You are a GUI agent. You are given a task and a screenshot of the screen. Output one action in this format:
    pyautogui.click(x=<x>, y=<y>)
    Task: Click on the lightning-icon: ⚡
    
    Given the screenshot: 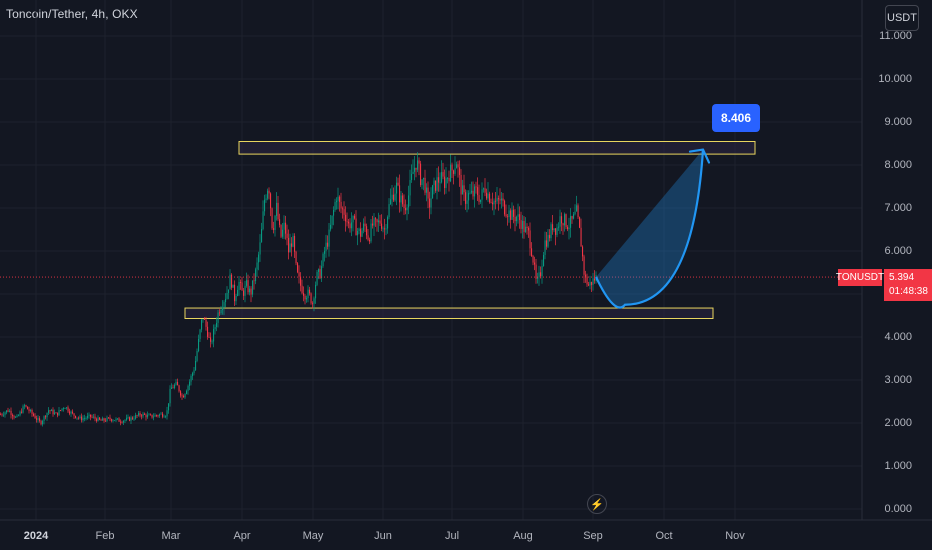 What is the action you would take?
    pyautogui.click(x=597, y=504)
    